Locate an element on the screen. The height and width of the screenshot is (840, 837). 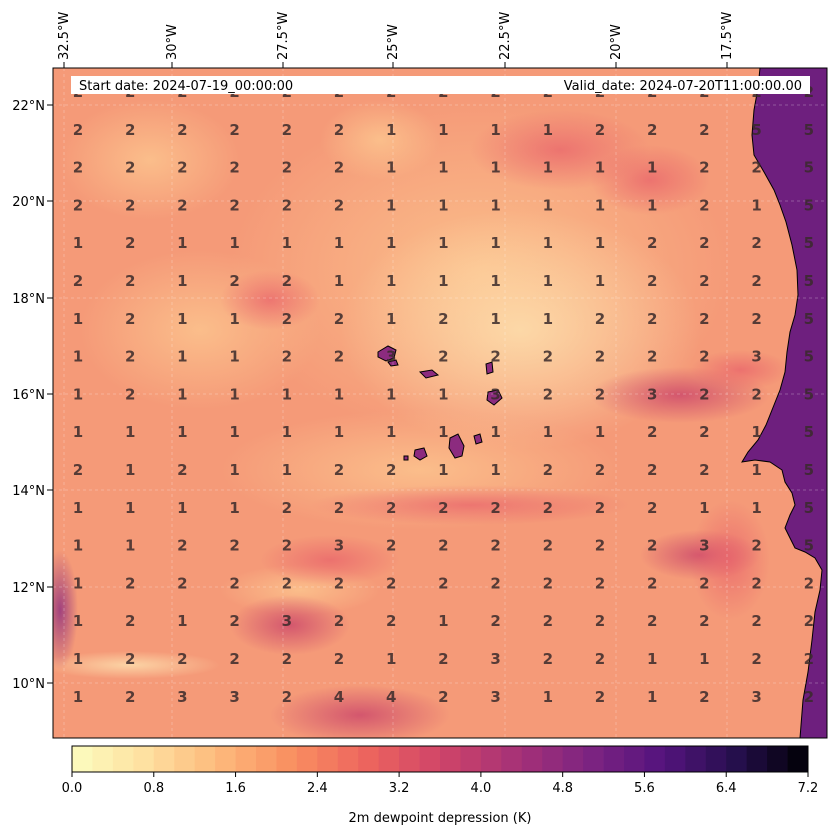
colorbar-tick-label: 4.0 is located at coordinates (481, 788).